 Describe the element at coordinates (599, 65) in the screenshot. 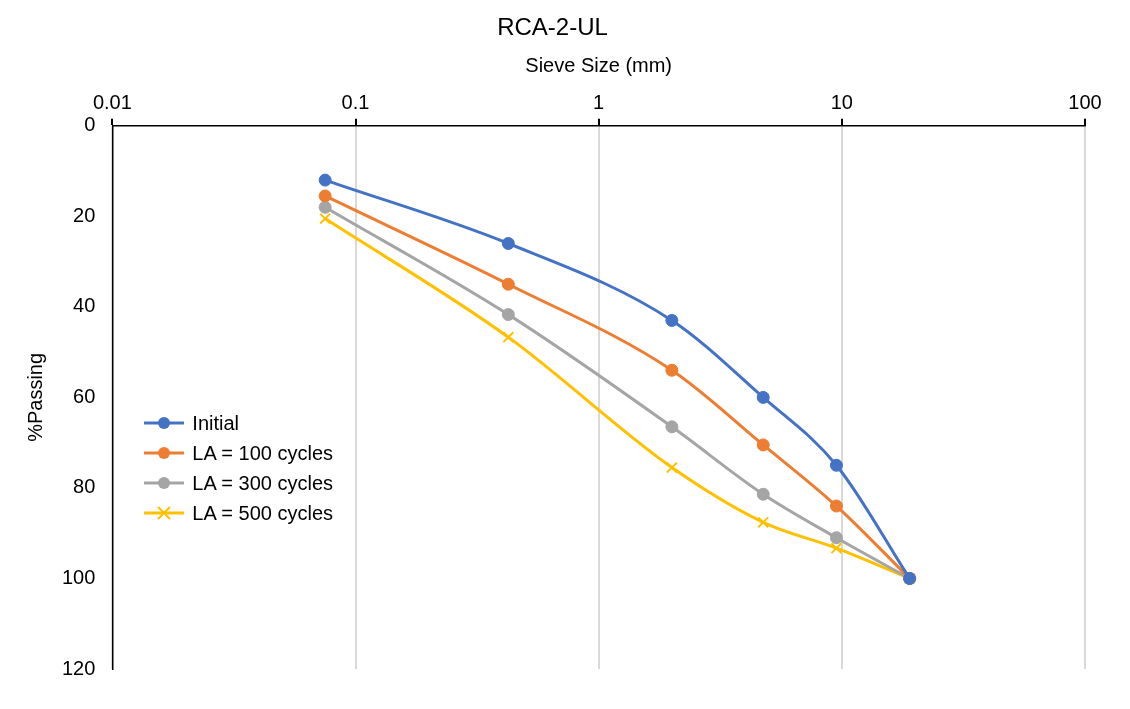

I see `x-axis-title: Sieve Size (mm)` at that location.